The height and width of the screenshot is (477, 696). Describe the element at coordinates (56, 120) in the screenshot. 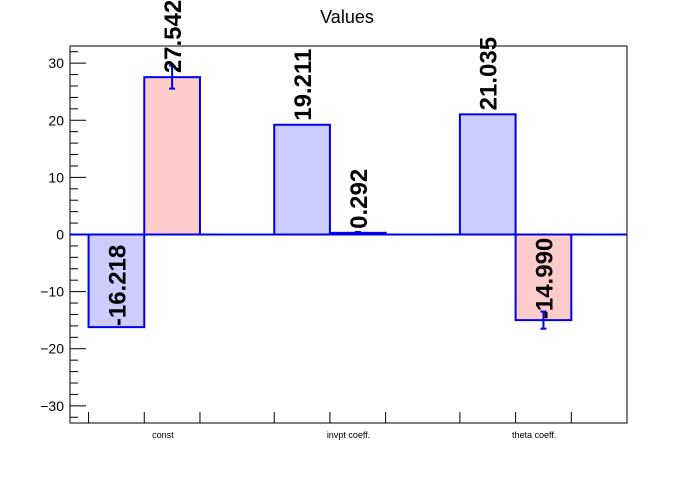

I see `y-tick-label: 20` at that location.